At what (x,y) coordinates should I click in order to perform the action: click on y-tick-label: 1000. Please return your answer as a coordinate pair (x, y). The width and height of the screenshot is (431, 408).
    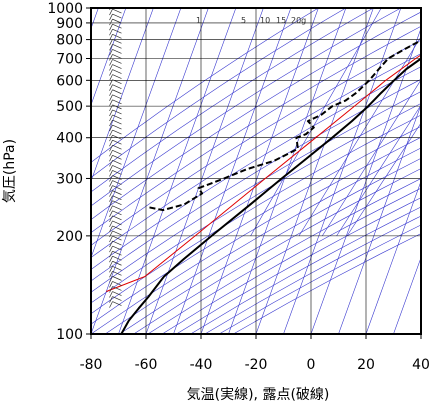
    Looking at the image, I should click on (65, 9).